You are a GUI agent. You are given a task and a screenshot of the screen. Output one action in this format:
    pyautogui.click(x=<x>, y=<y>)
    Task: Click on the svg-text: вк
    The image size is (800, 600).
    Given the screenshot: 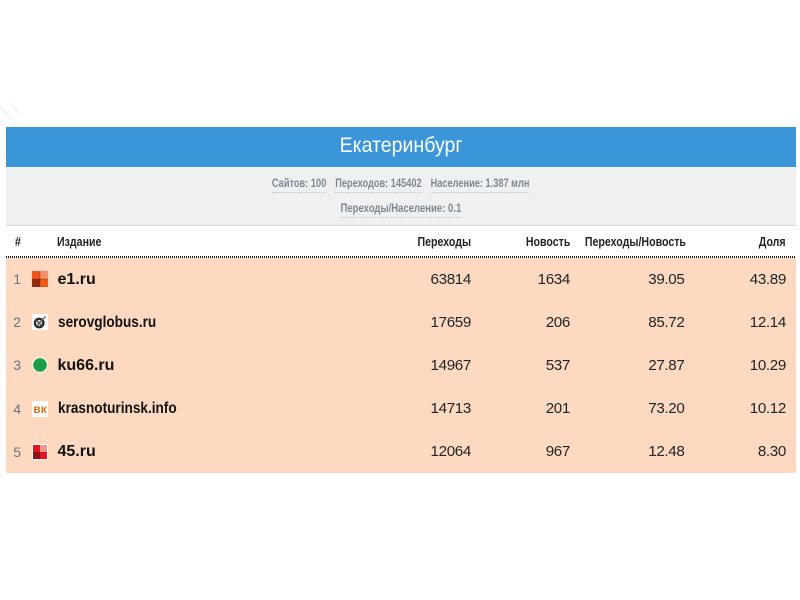 What is the action you would take?
    pyautogui.click(x=40, y=409)
    